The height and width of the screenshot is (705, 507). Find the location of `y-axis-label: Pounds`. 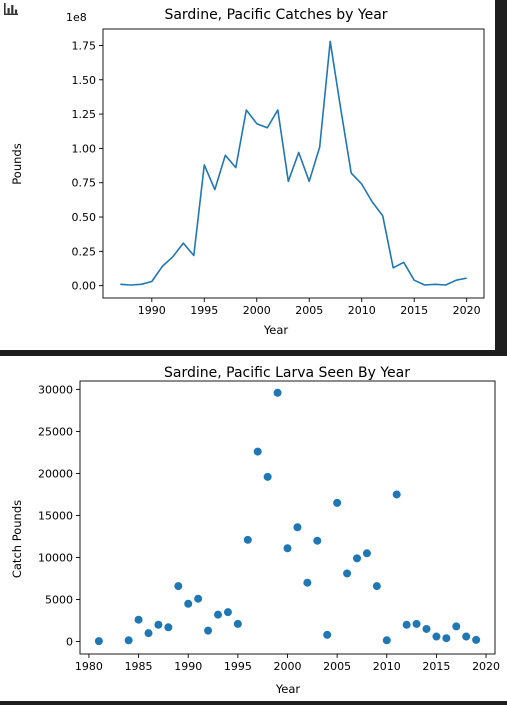

y-axis-label: Pounds is located at coordinates (17, 163).